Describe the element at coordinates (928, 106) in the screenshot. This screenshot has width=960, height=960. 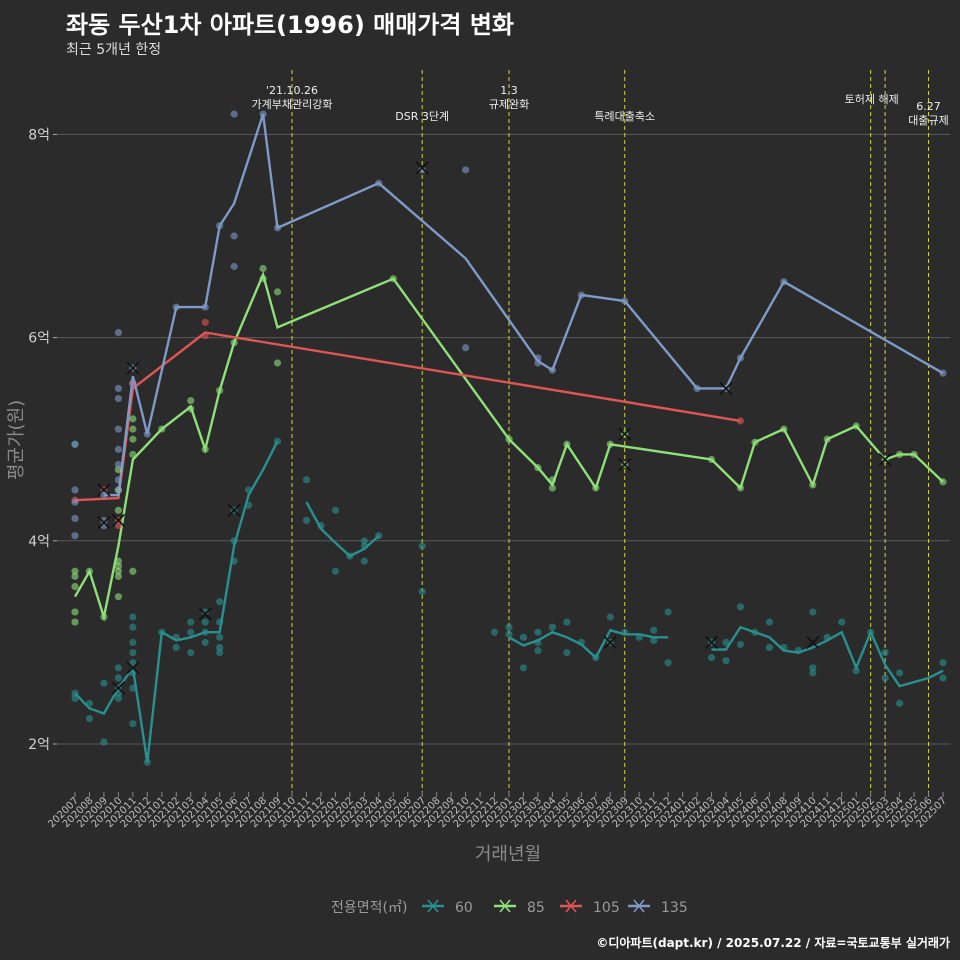
I see `event-label: 6.27` at that location.